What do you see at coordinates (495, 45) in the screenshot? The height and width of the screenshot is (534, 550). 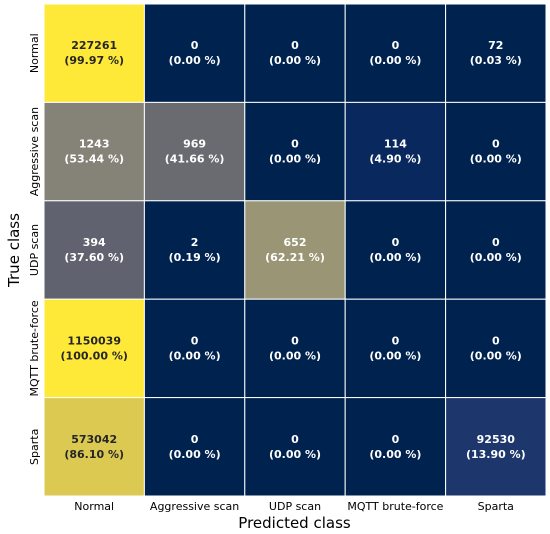 I see `cell-count-label: 72` at bounding box center [495, 45].